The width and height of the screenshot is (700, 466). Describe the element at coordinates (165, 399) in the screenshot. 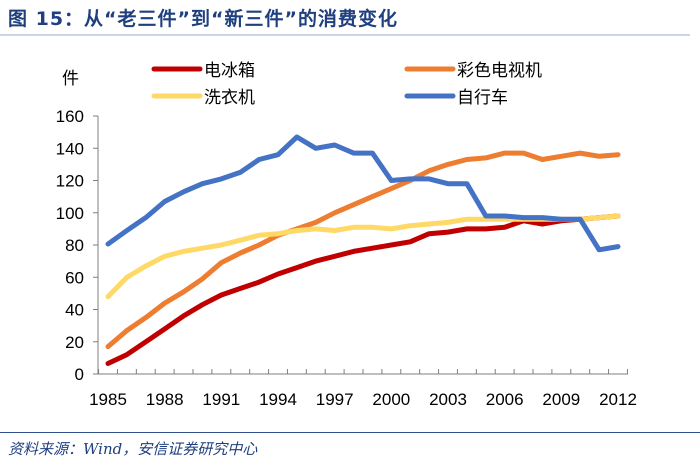

I see `x-tick-label: 1988` at that location.